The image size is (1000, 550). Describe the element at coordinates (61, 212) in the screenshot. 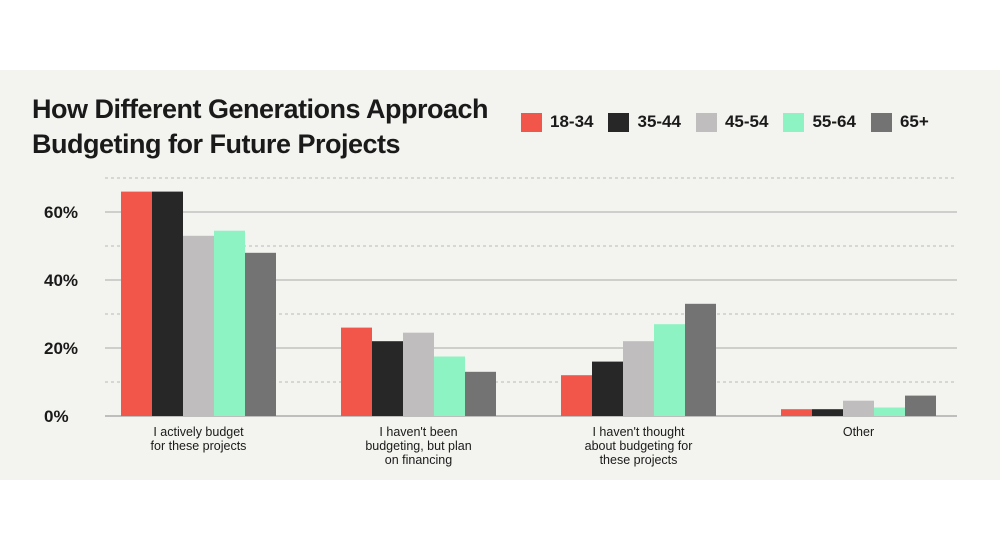

I see `y-tick-label: 60%` at that location.